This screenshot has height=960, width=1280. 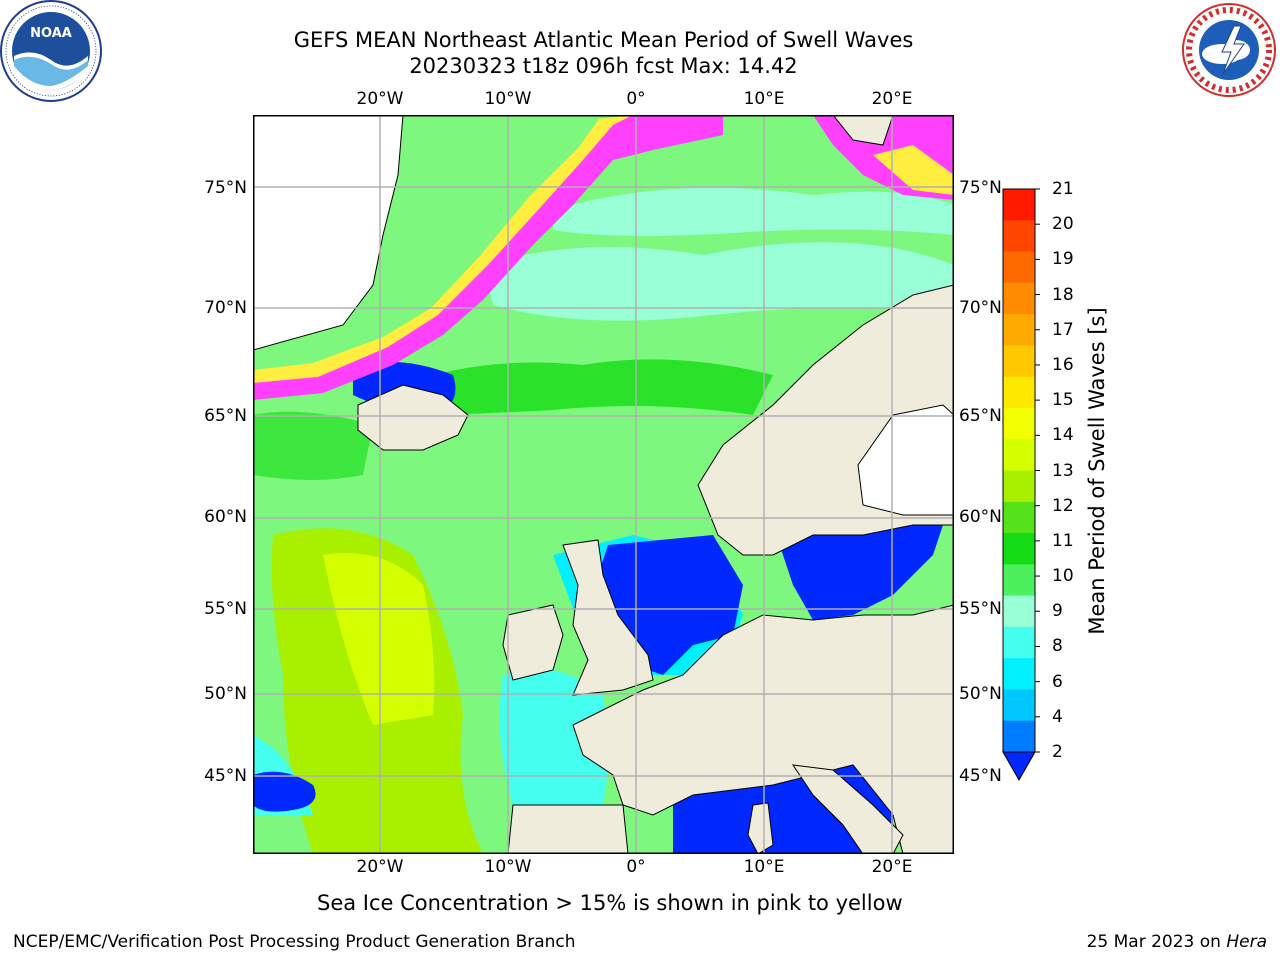 I want to click on colorbar-tick-label: 14, so click(x=1063, y=435).